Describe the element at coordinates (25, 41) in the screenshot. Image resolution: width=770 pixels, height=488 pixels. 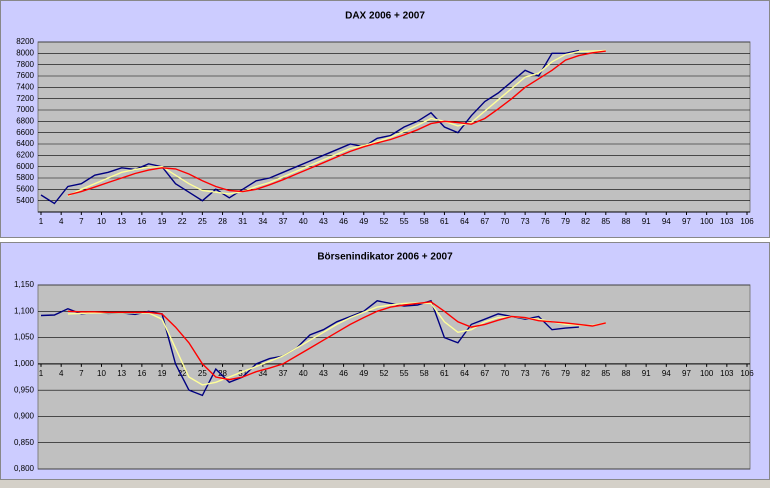
I see `y-tick-label: 8200` at that location.